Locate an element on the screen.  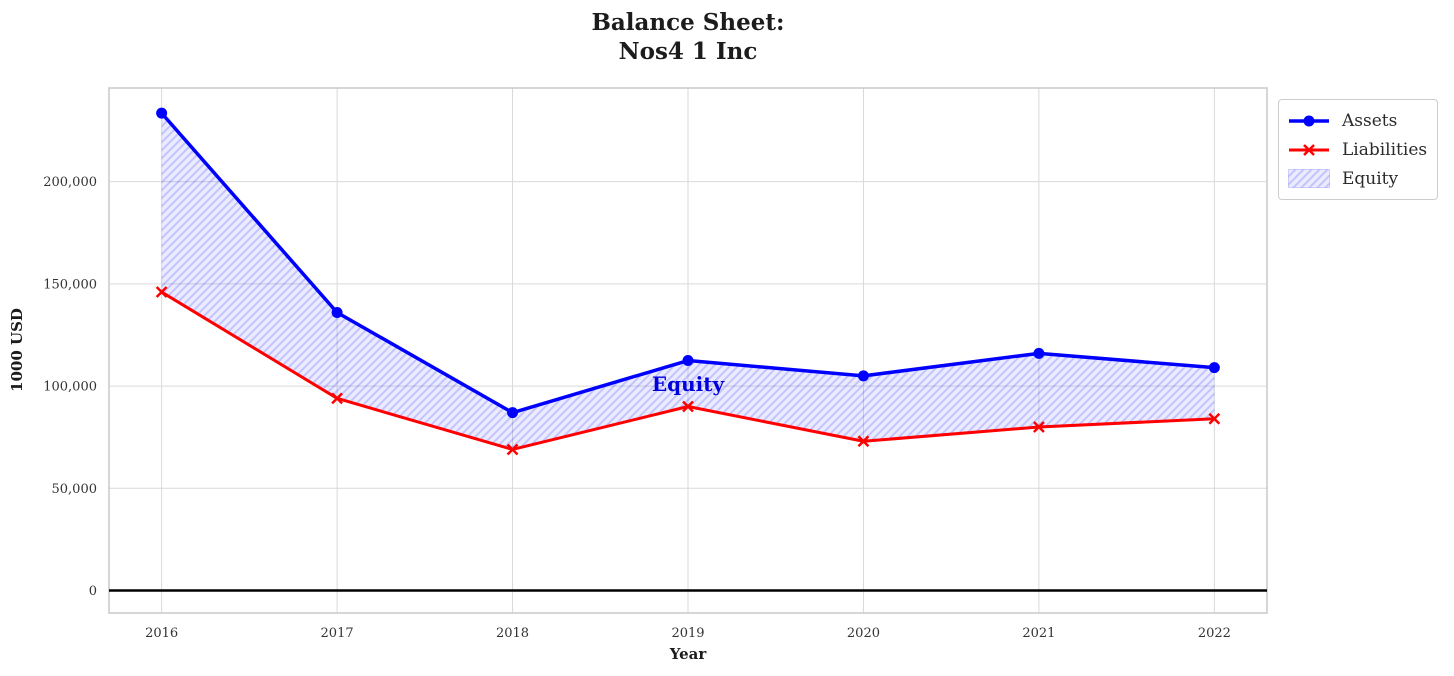
equity-hatch-icon is located at coordinates (1309, 178).